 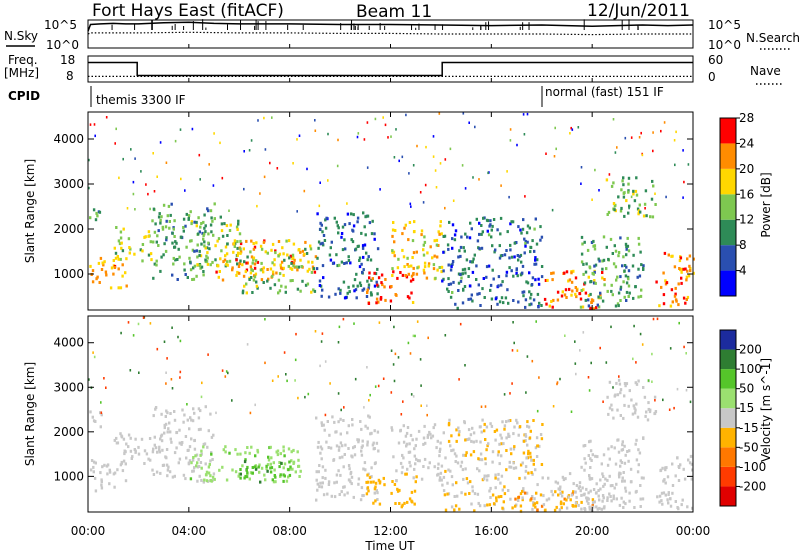 What do you see at coordinates (766, 204) in the screenshot?
I see `power-colorbar-label: Power [dB]` at bounding box center [766, 204].